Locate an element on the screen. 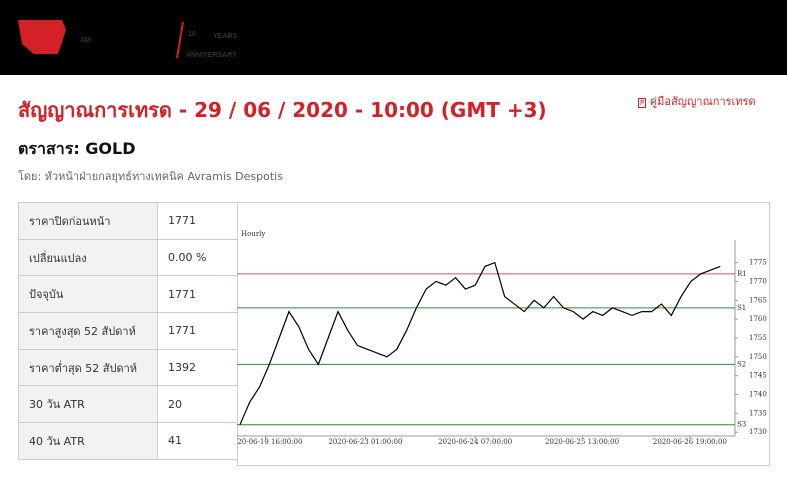 The width and height of the screenshot is (787, 484). logo: XM 10 YEARS ANNIVERSARY is located at coordinates (127, 39).